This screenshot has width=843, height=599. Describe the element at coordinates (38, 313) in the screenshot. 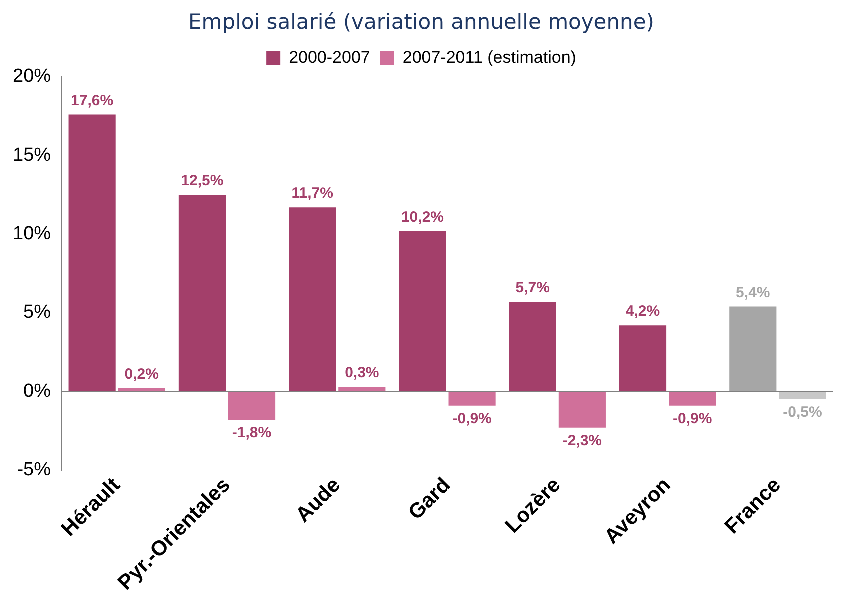

I see `y-tick-label: 5%` at that location.